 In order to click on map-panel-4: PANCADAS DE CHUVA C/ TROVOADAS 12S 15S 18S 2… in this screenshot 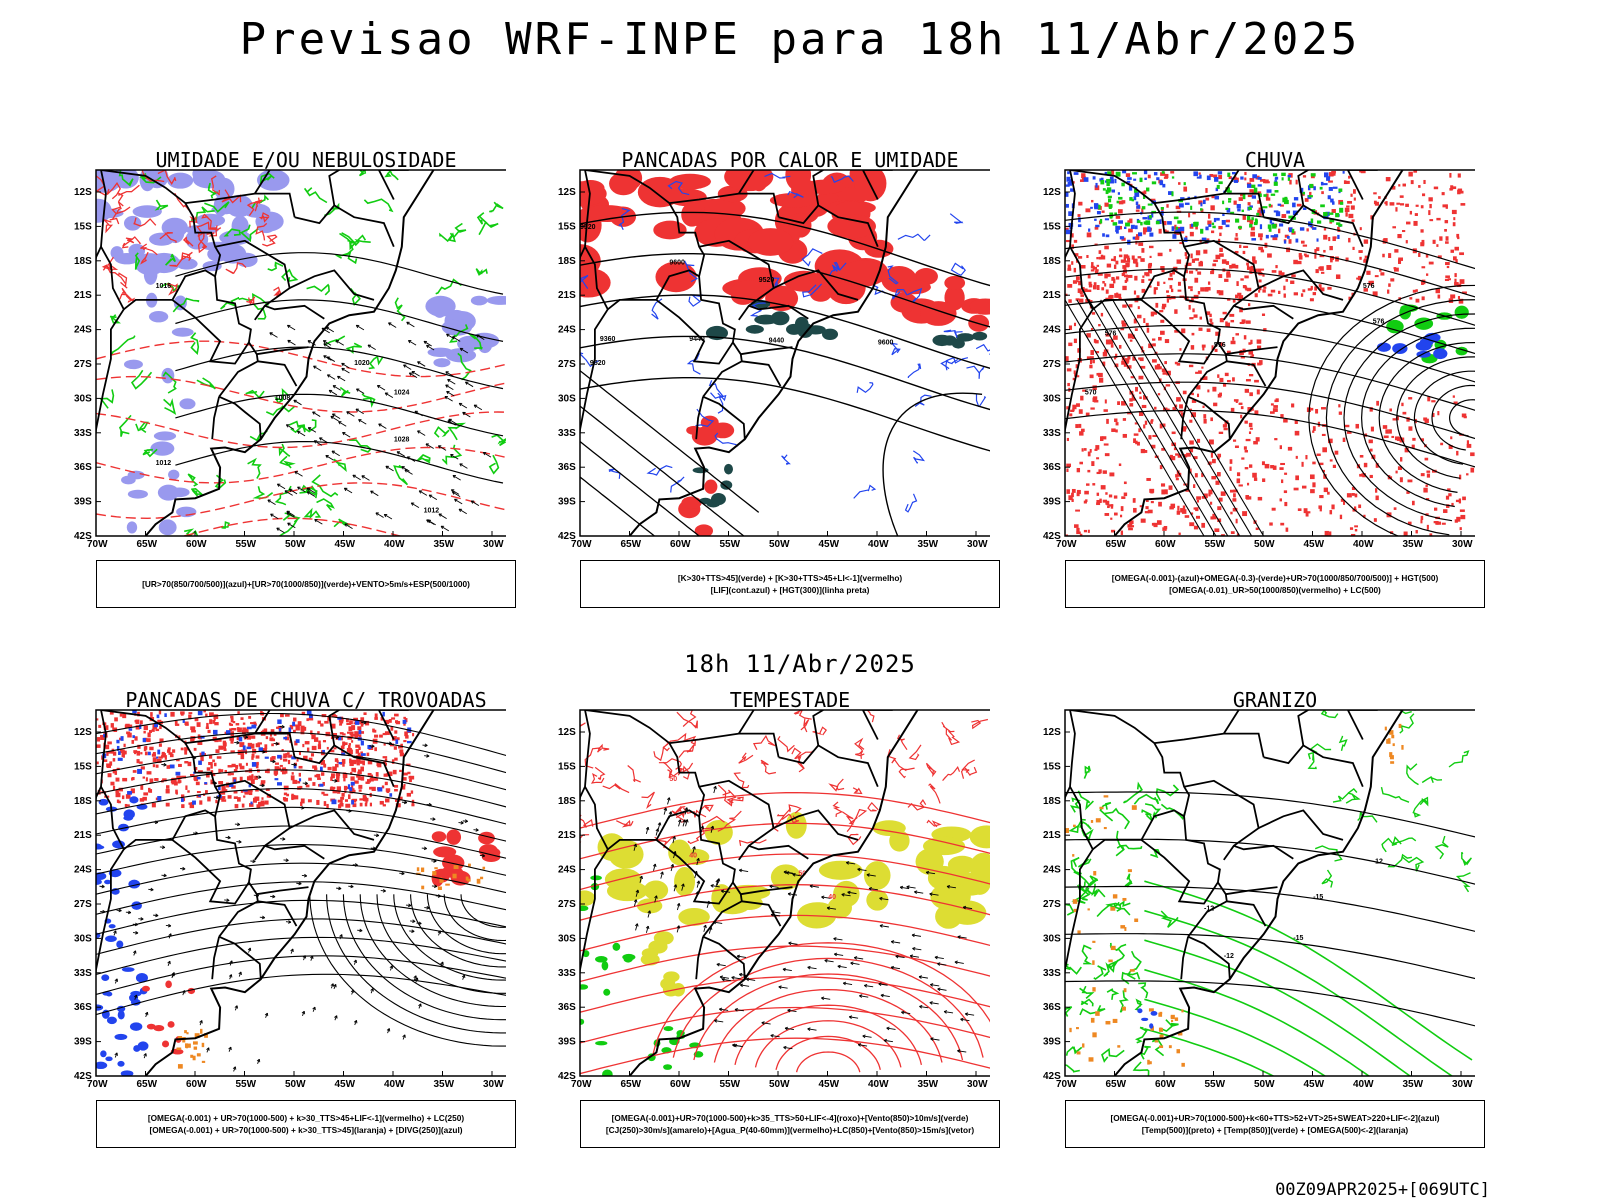, I will do `click(305, 923)`.